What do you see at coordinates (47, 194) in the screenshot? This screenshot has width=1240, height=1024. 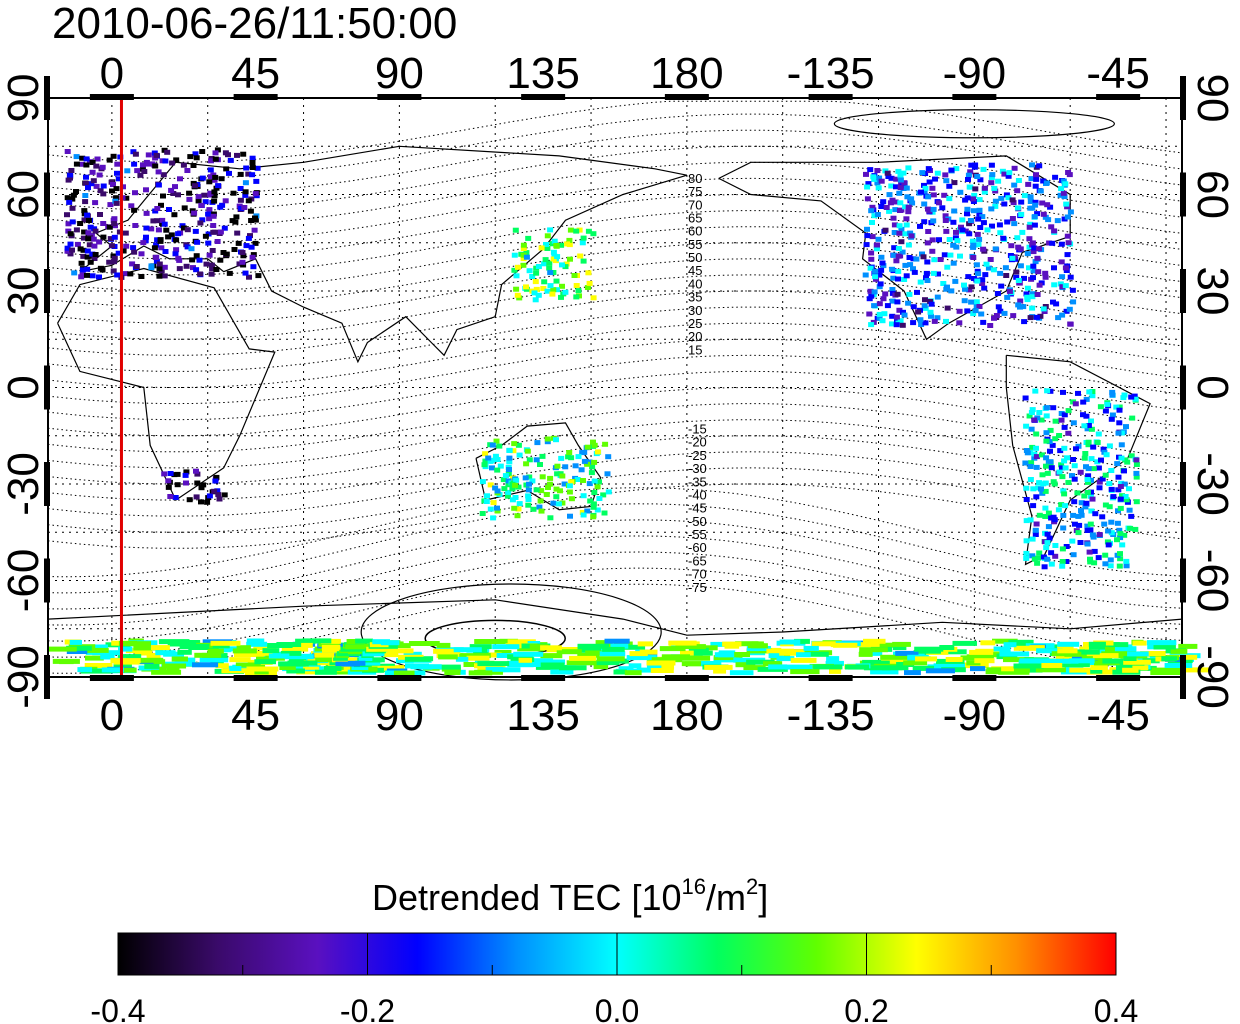 I see `left-frame-tick` at bounding box center [47, 194].